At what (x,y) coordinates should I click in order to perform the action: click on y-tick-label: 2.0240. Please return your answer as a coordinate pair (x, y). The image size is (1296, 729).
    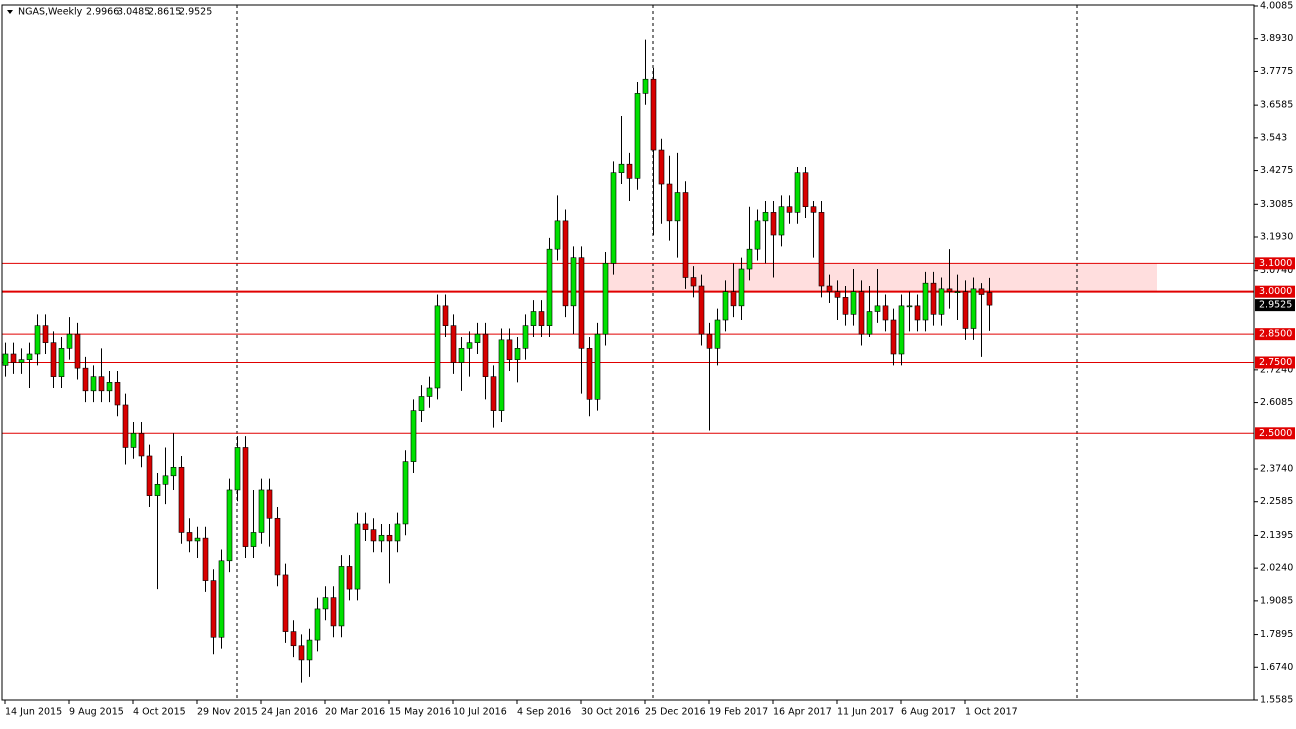
    Looking at the image, I should click on (1276, 568).